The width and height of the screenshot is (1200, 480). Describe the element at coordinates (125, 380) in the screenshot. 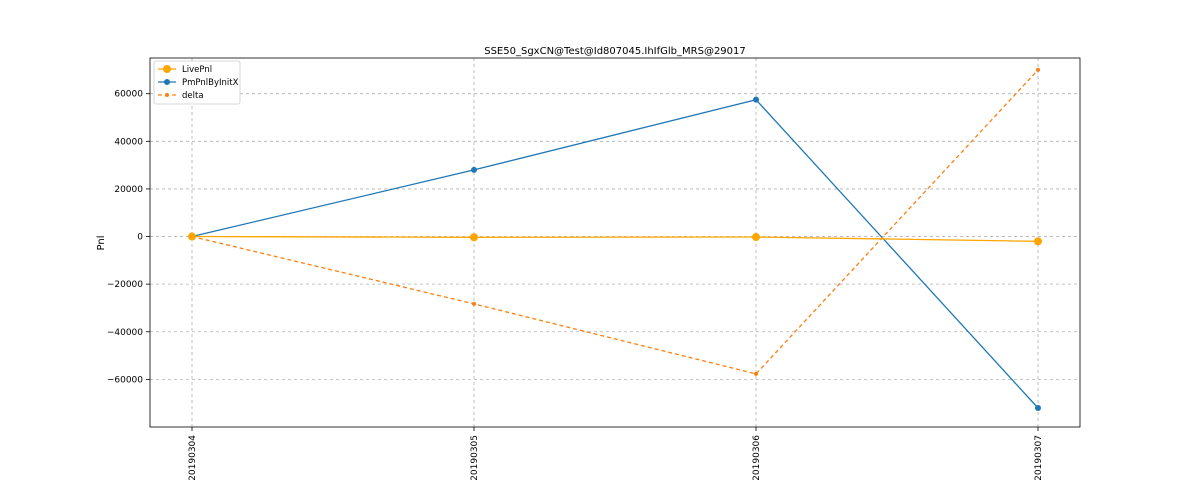

I see `y-tick-label: −60000` at that location.